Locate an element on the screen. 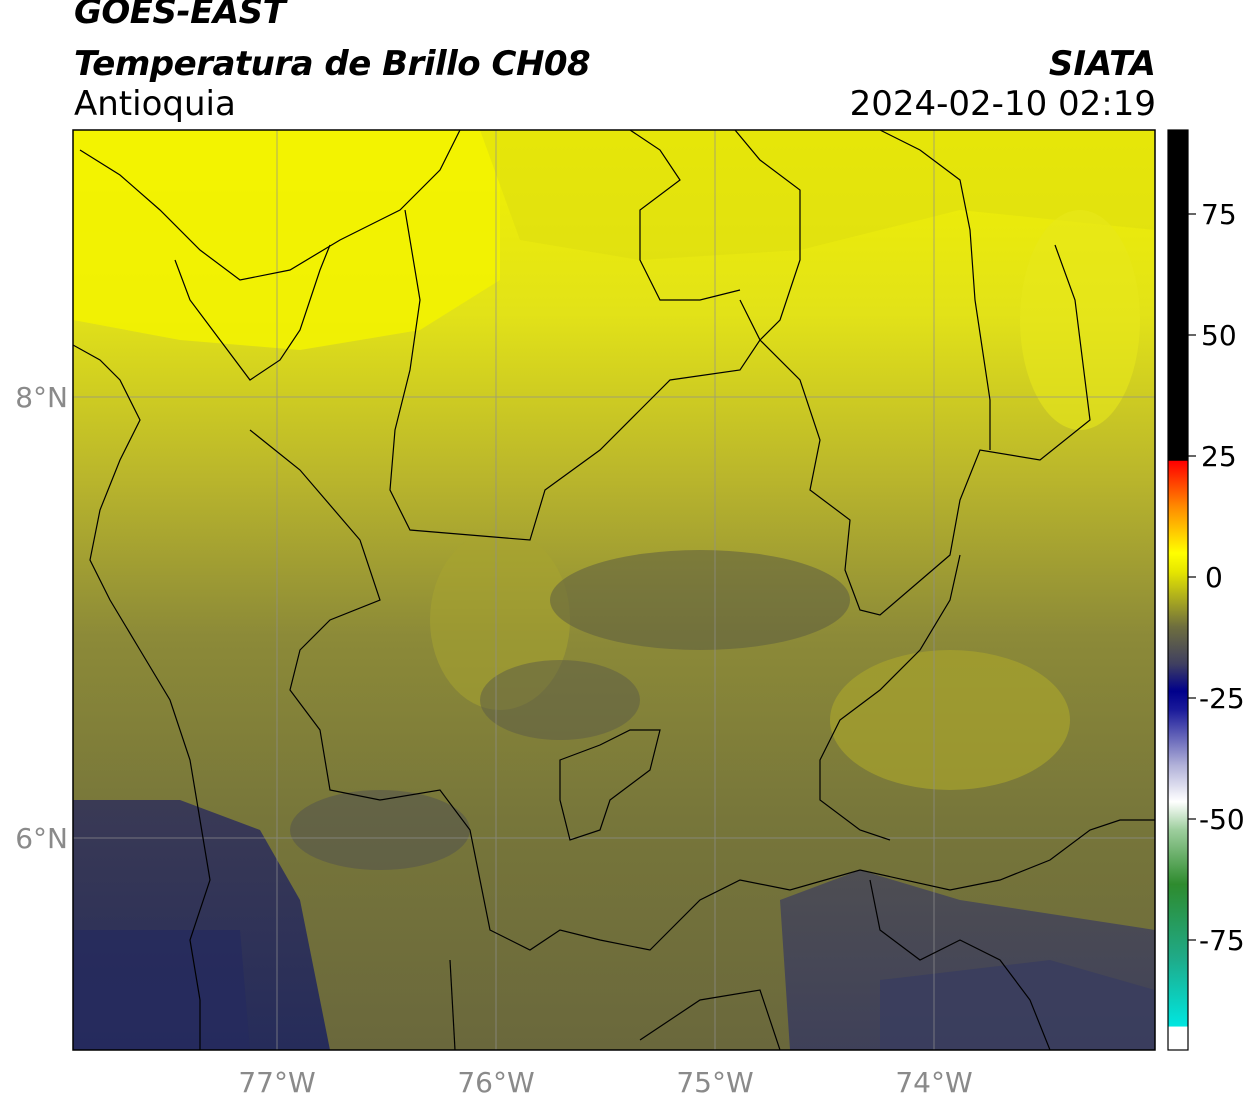 This screenshot has height=1099, width=1252. coastline-uraba is located at coordinates (270, 205).